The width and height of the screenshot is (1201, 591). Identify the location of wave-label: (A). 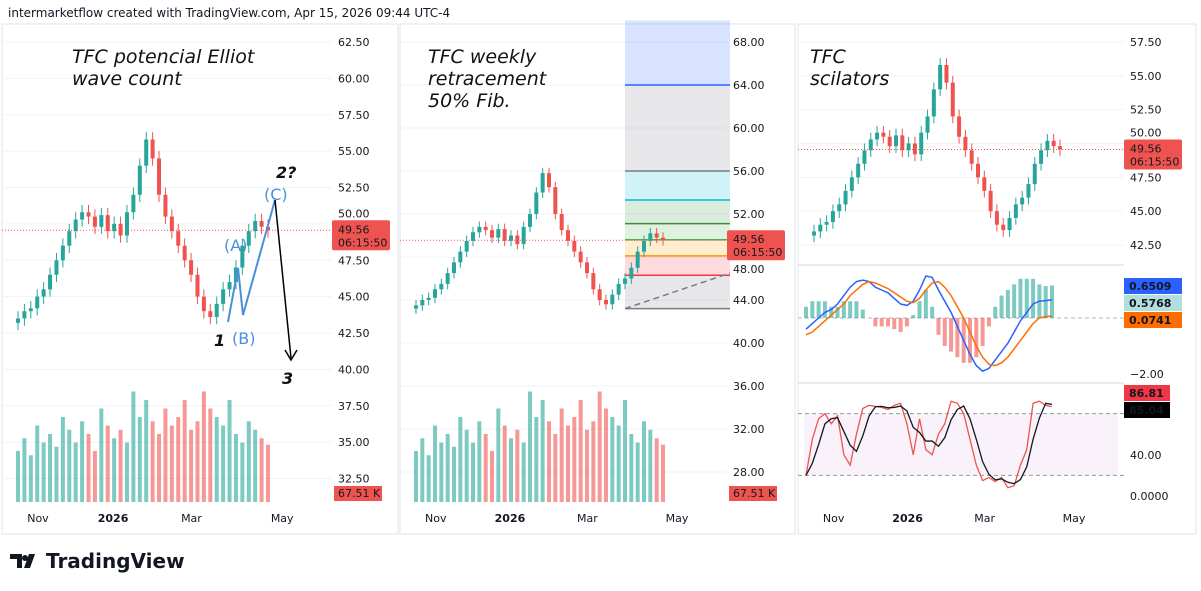
(235, 245).